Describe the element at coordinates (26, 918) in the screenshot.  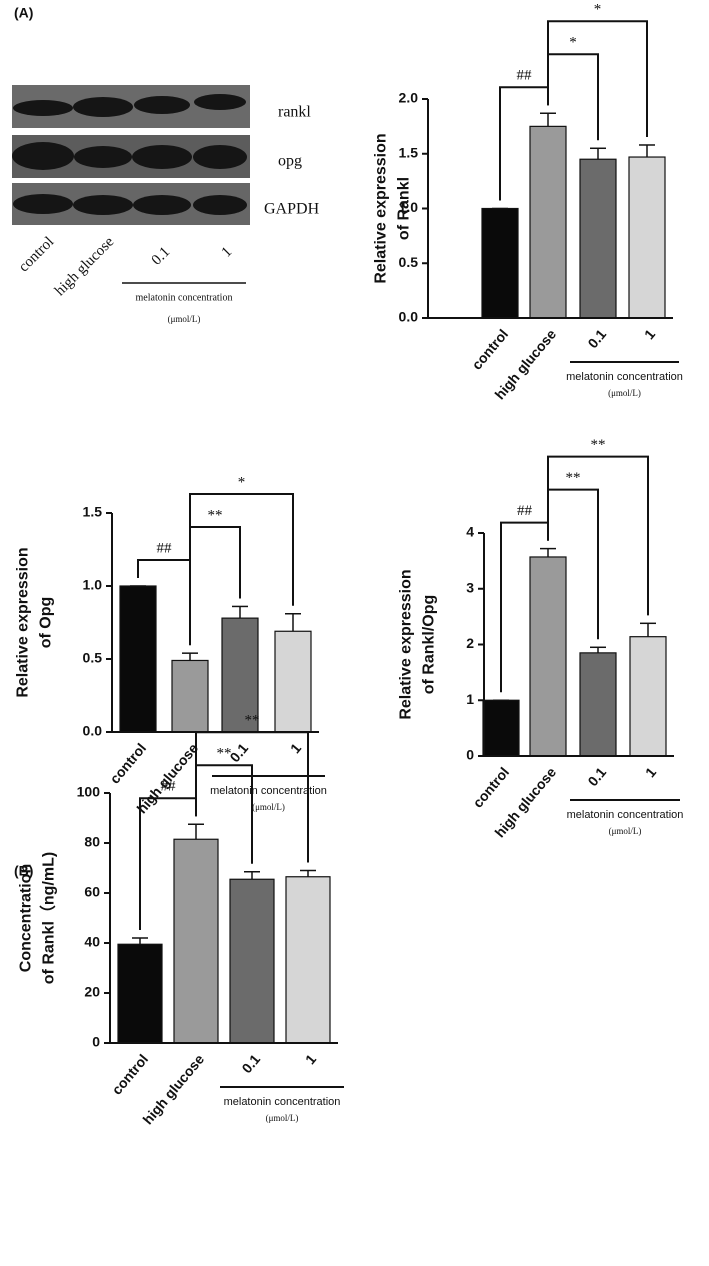
I see `y-axis-label: Concentration` at that location.